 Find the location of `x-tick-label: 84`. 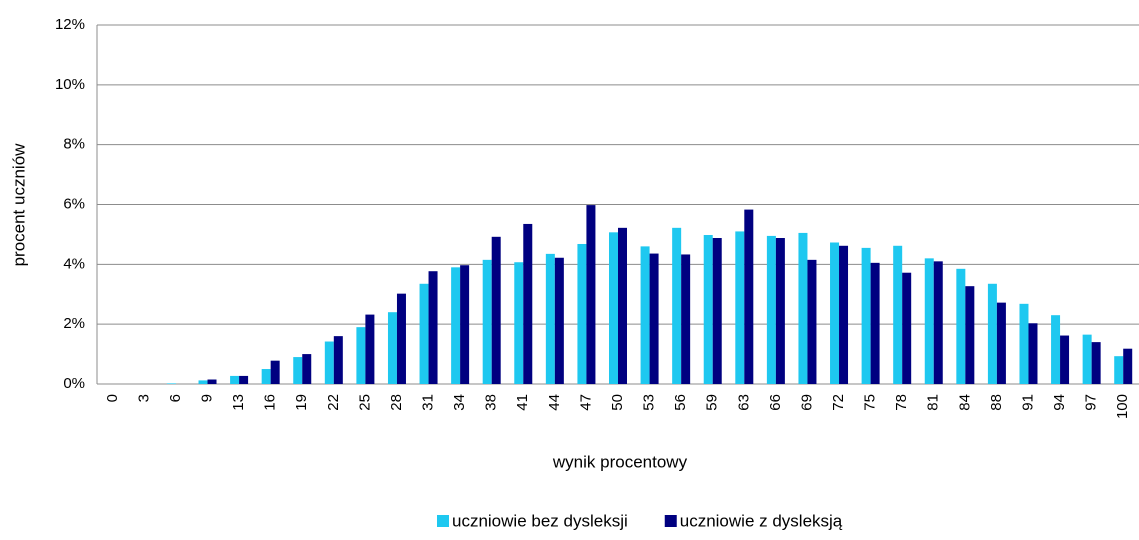

x-tick-label: 84 is located at coordinates (964, 402).